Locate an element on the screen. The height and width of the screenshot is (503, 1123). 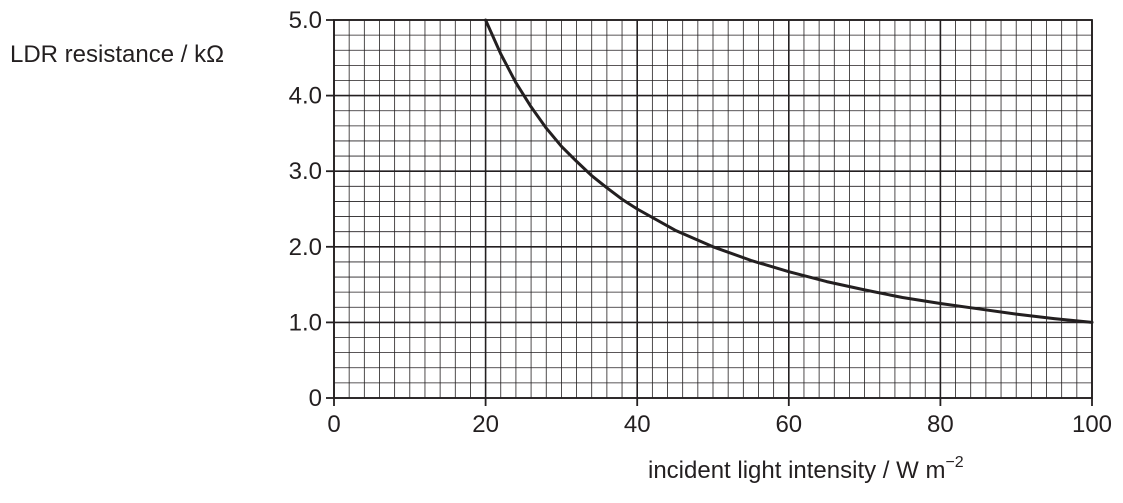
x-tick-label: 0 is located at coordinates (333, 424).